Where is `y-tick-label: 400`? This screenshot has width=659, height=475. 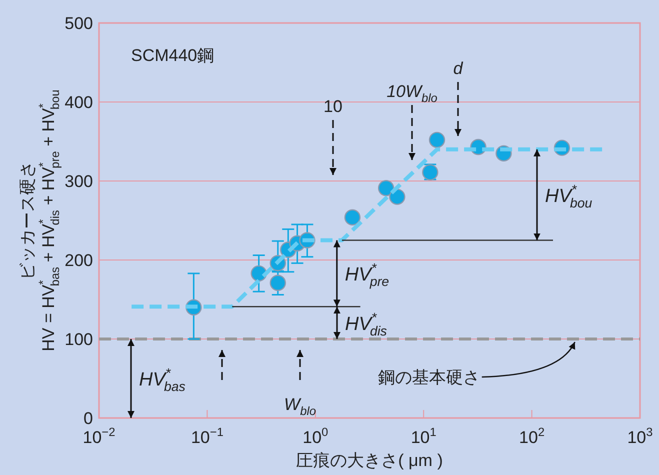
y-tick-label: 400 is located at coordinates (78, 102).